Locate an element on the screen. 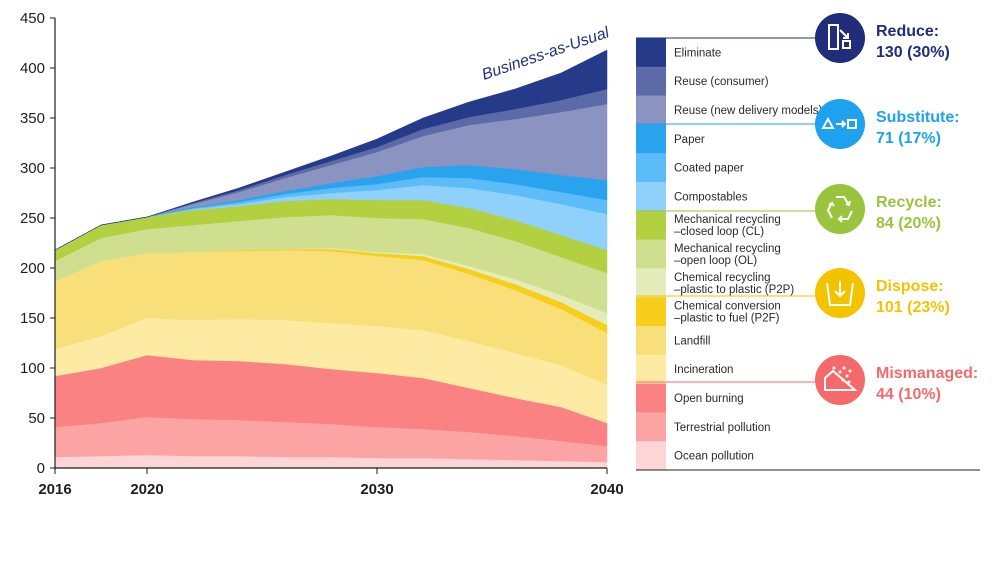 The image size is (1000, 572). legend-label: Terrestrial pollution is located at coordinates (722, 428).